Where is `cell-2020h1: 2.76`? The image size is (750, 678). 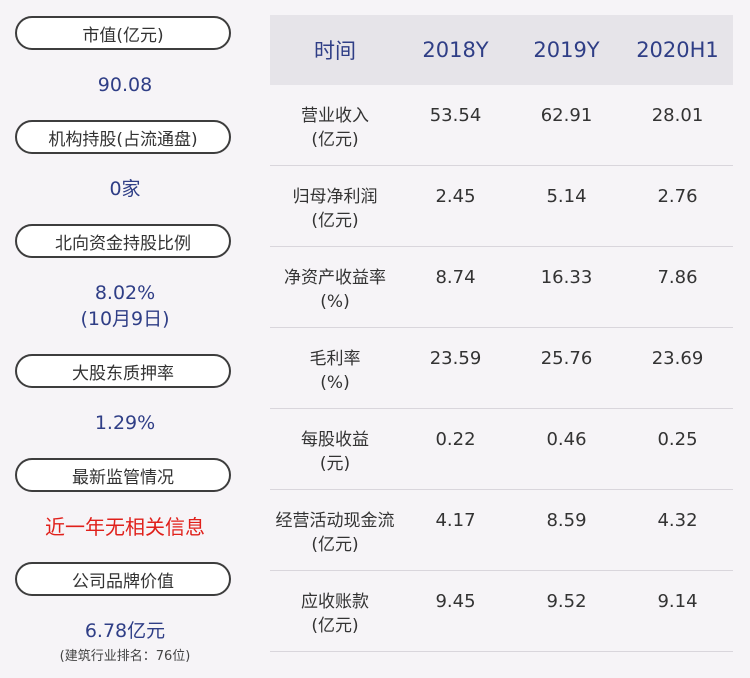 cell-2020h1: 2.76 is located at coordinates (677, 196).